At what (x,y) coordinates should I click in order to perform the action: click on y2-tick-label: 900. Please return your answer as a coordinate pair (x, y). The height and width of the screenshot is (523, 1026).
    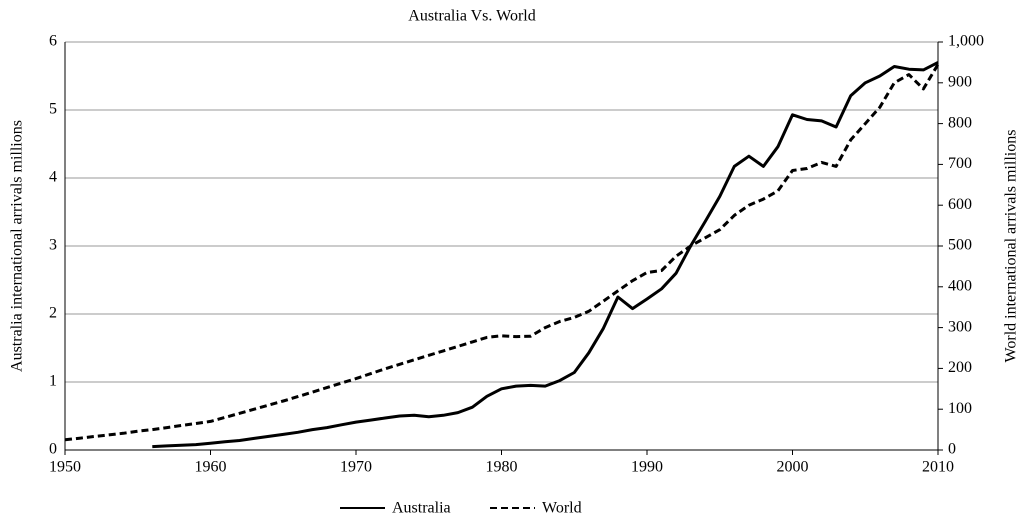
    Looking at the image, I should click on (960, 81).